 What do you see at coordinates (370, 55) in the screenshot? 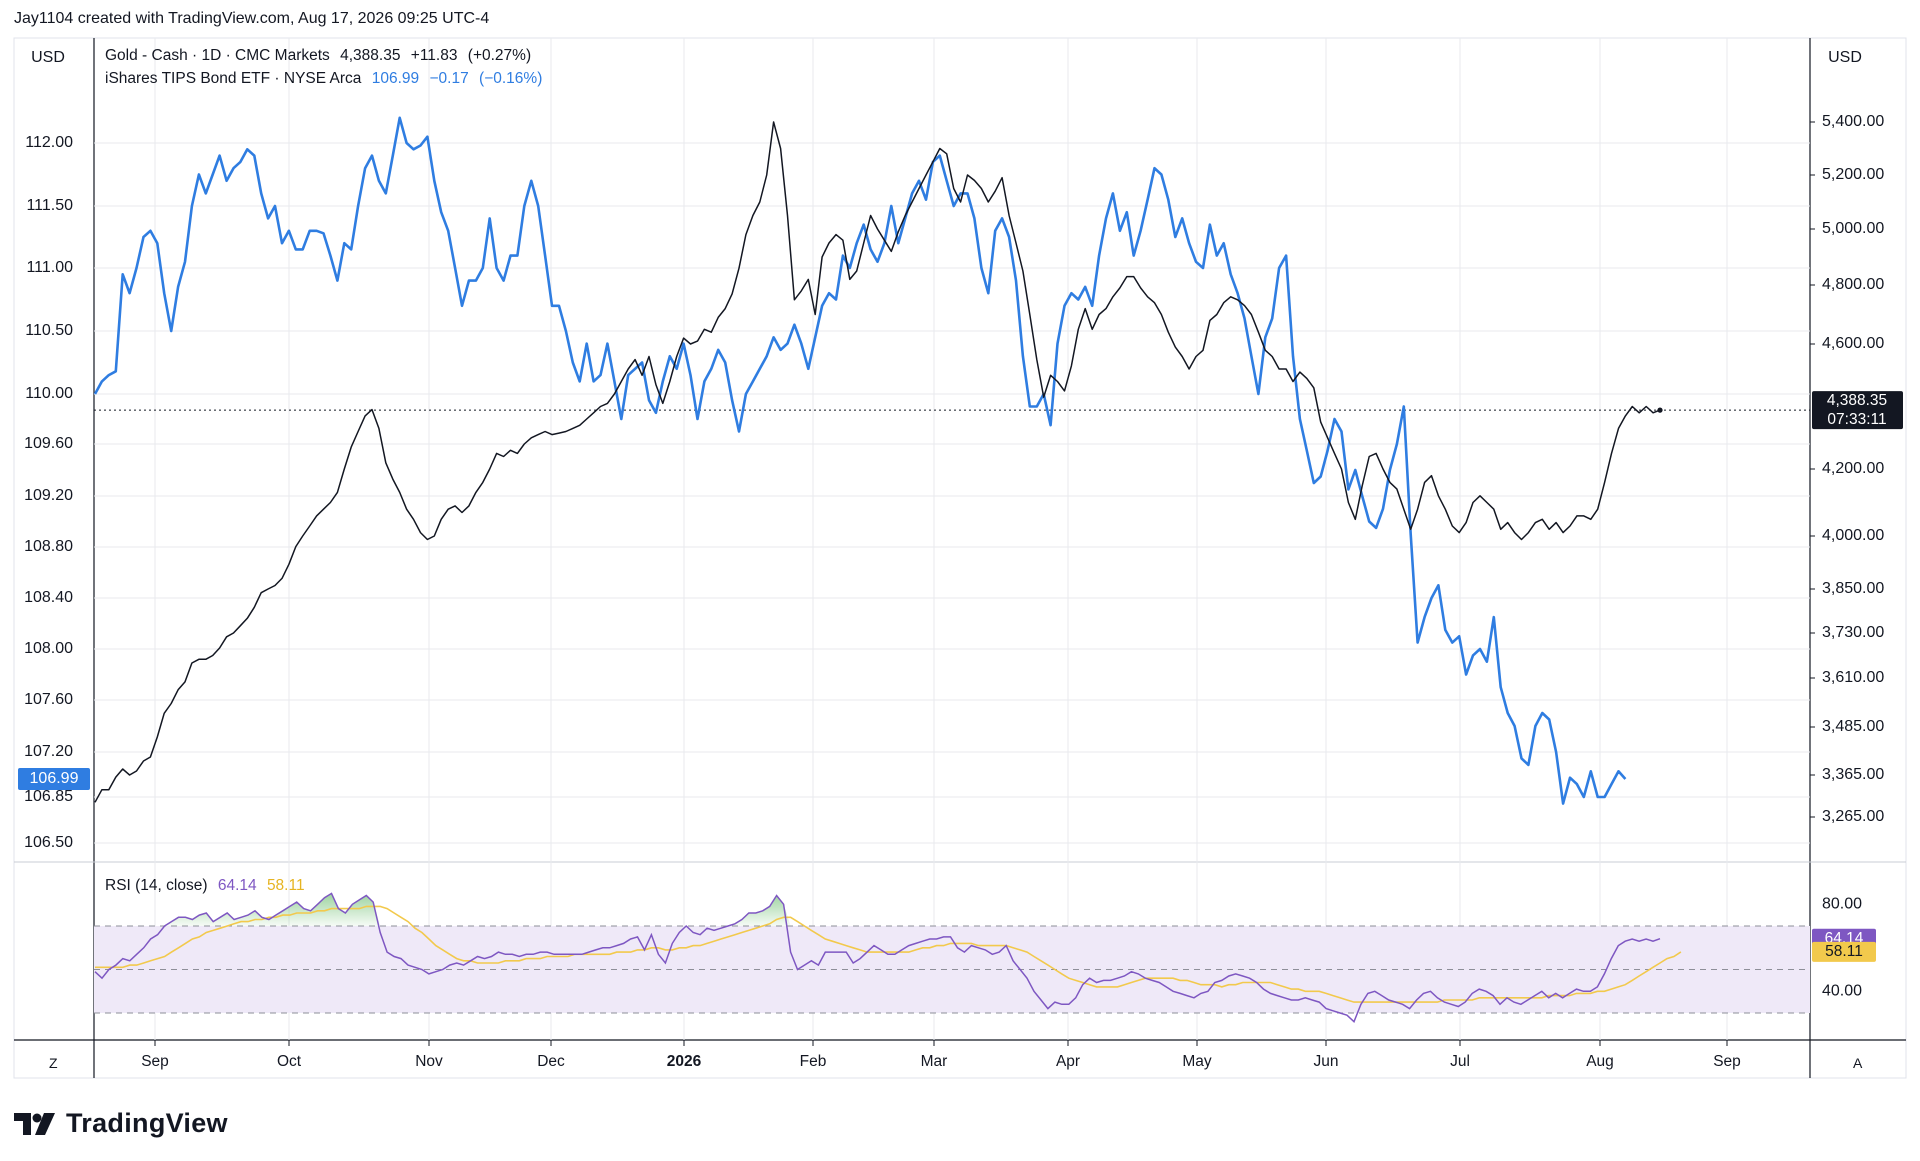
I see `gold-legend-last: 4,388.35` at bounding box center [370, 55].